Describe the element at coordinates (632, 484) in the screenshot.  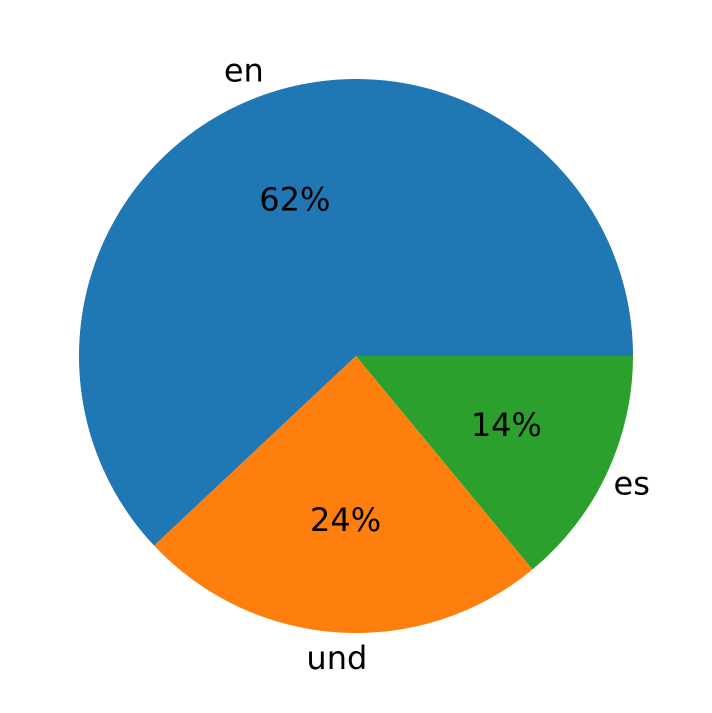
I see `slice-label: es` at that location.